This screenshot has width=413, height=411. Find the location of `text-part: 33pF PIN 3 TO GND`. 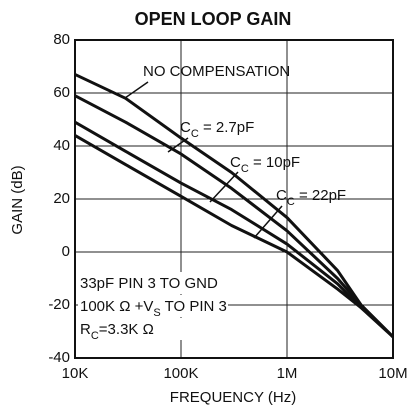

text-part: 33pF PIN 3 TO GND is located at coordinates (149, 283).